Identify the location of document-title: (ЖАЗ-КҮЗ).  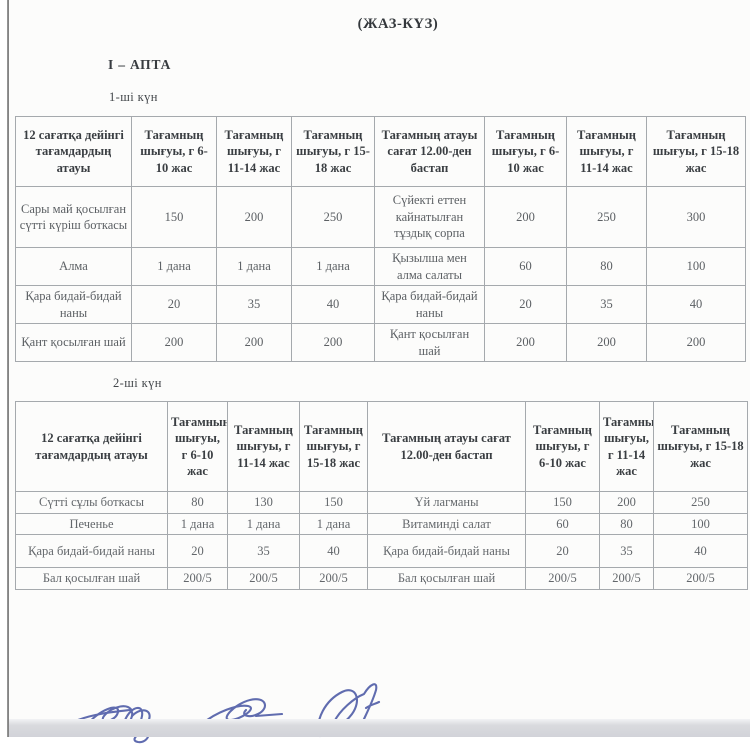
(381, 24).